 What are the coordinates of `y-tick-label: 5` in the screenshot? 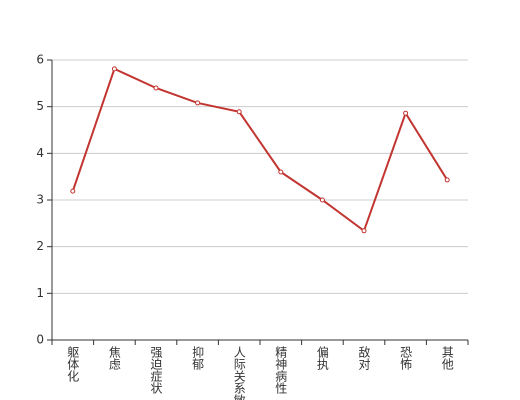 It's located at (40, 106).